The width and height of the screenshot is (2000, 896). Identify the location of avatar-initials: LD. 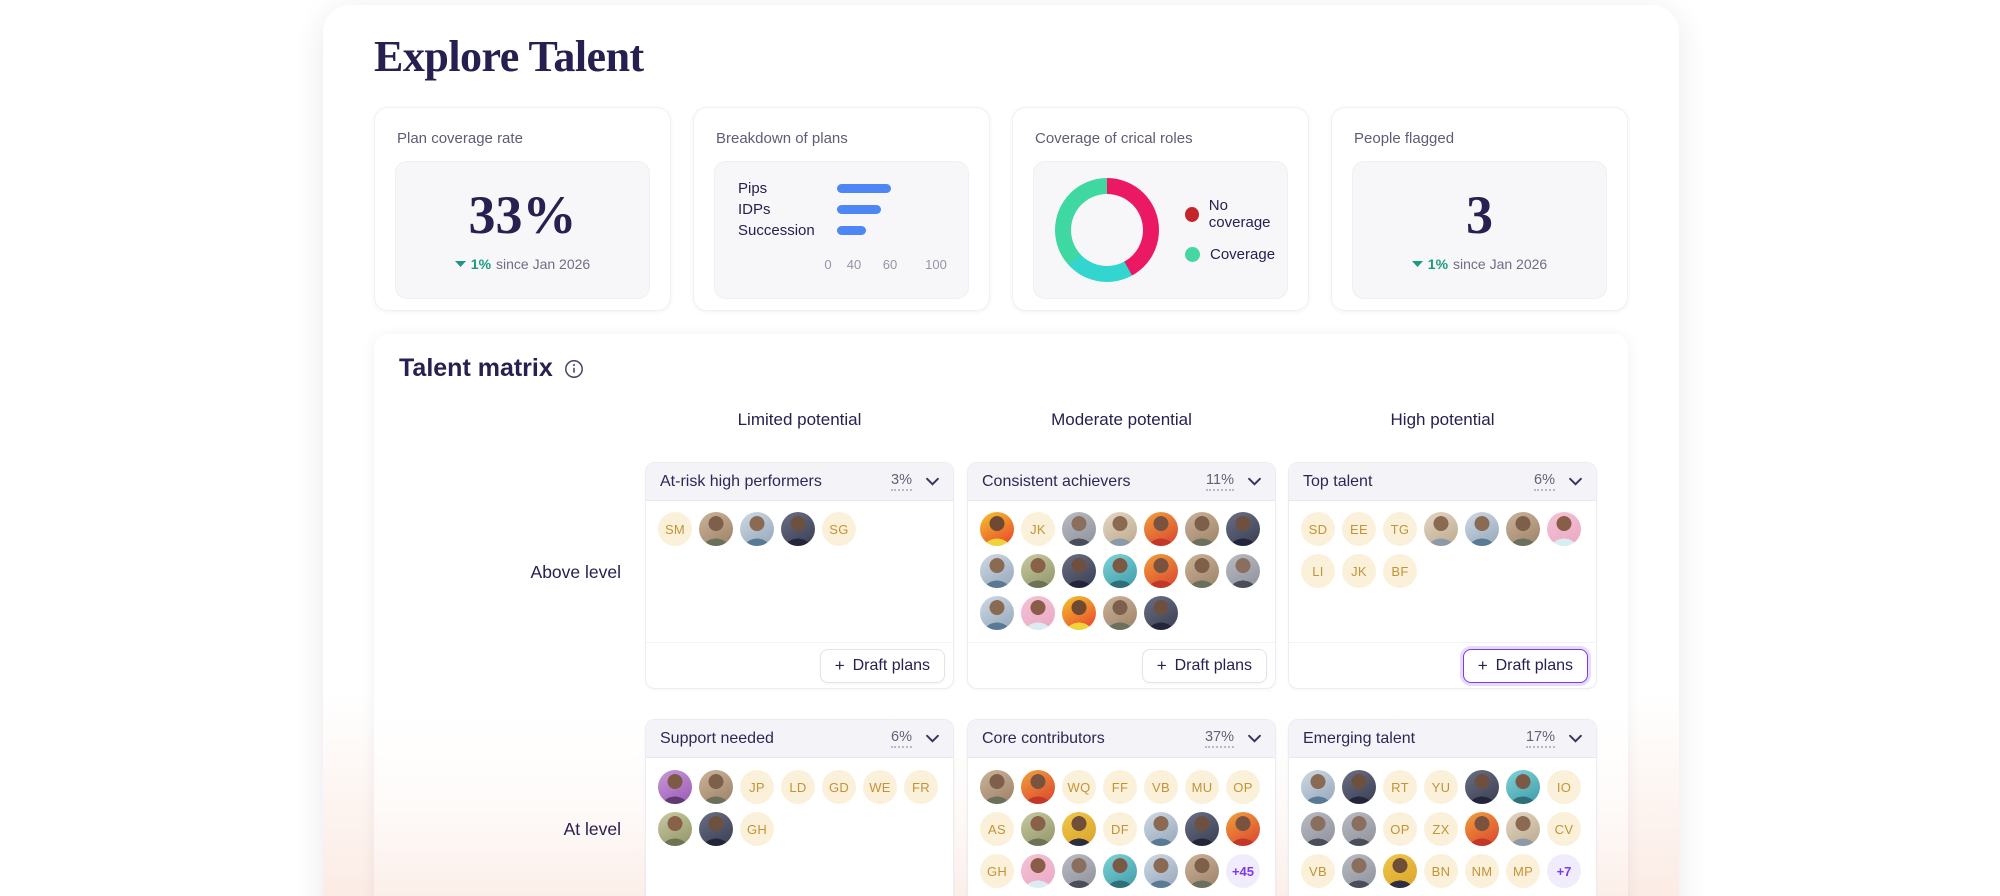
(798, 787).